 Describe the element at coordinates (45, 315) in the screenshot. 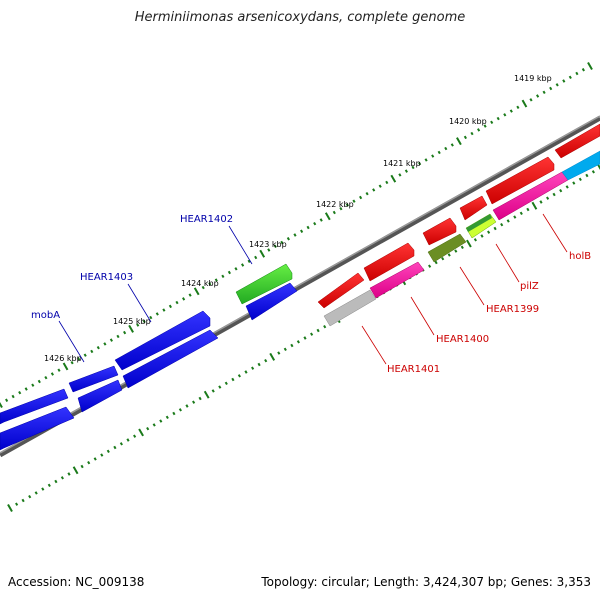

I see `label-mobA: mobA` at that location.